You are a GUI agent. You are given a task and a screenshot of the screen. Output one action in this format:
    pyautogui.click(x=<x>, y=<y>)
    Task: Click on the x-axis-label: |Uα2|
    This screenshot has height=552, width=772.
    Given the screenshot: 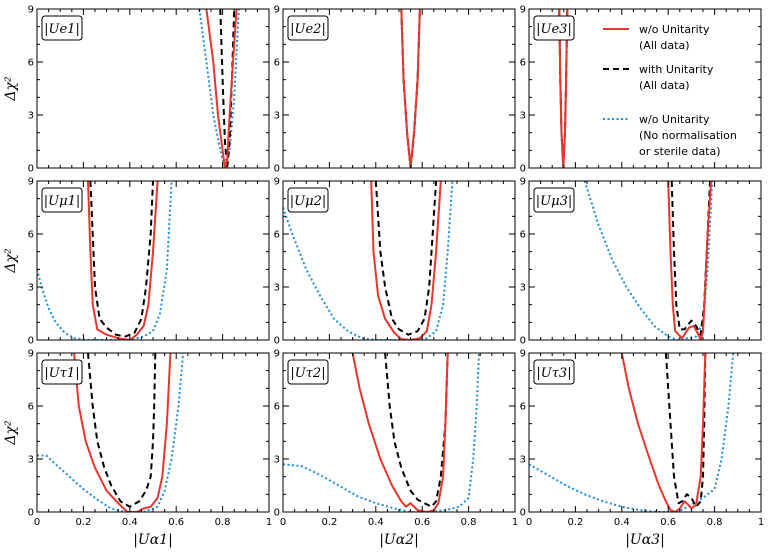 What is the action you would take?
    pyautogui.click(x=399, y=540)
    